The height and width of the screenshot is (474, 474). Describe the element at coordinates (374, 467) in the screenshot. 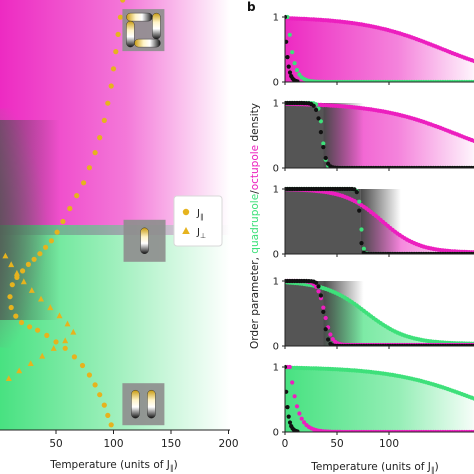

I see `x-axis-label-order: Temperature (units of J∥)` at that location.